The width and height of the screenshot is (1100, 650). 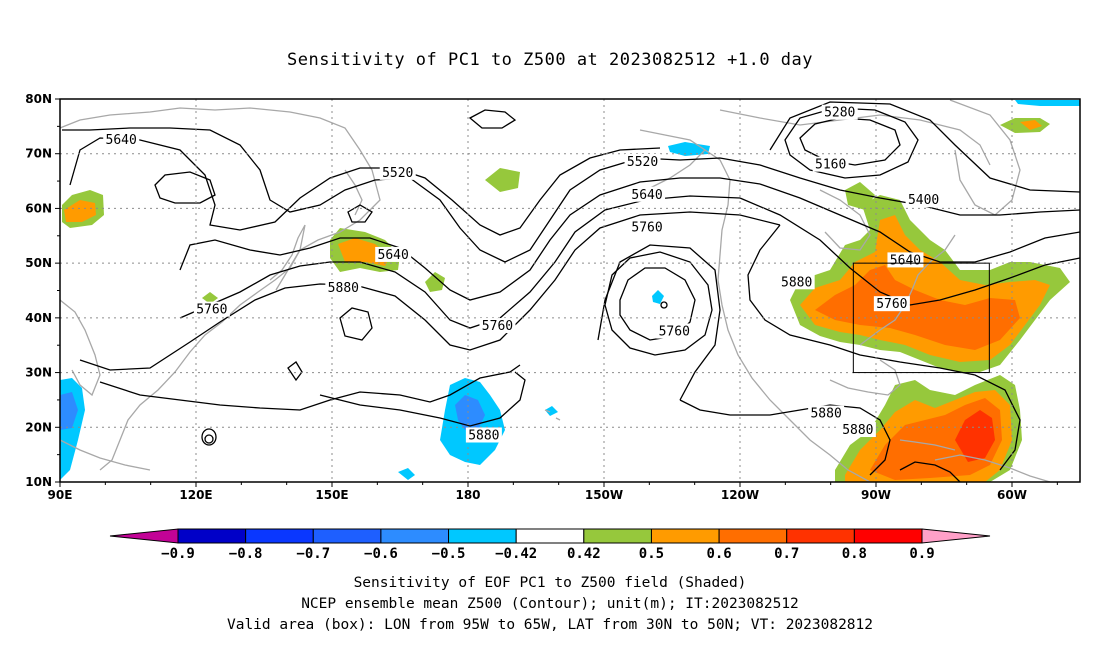 I want to click on contour-label: 5280, so click(x=839, y=113).